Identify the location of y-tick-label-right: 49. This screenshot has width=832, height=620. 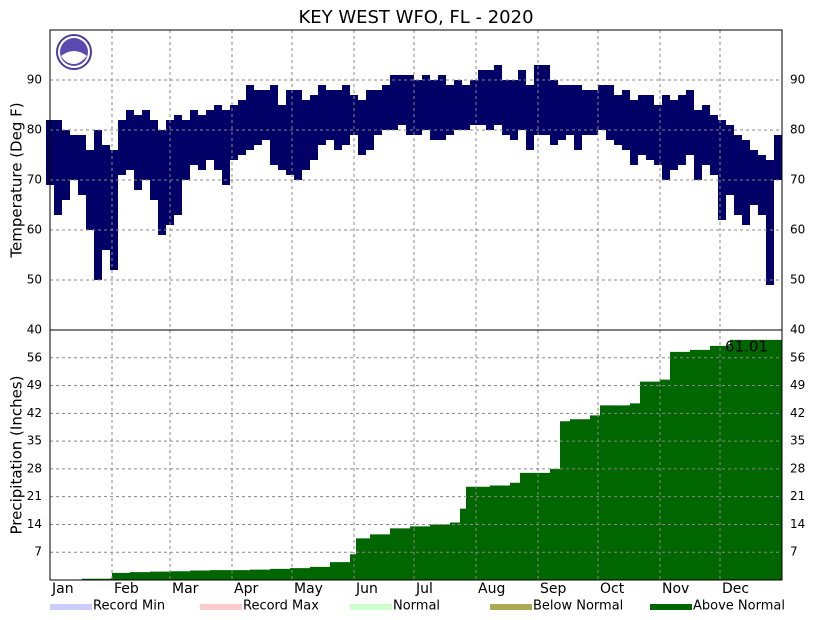
(797, 385).